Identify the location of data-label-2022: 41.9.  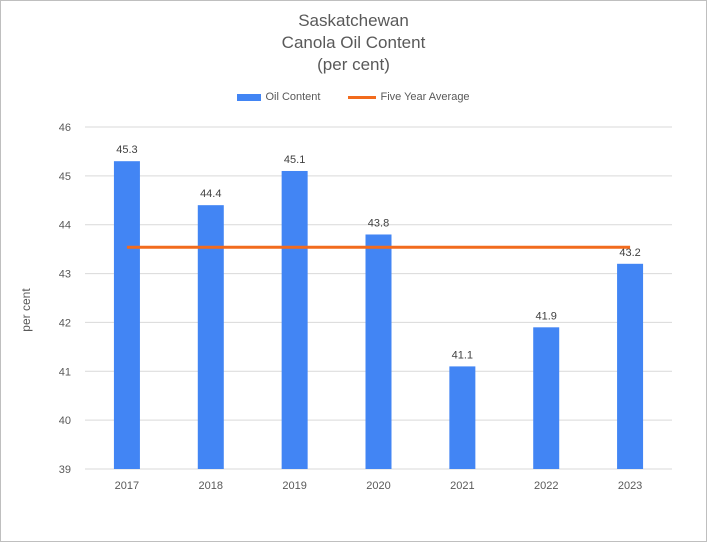
(546, 316).